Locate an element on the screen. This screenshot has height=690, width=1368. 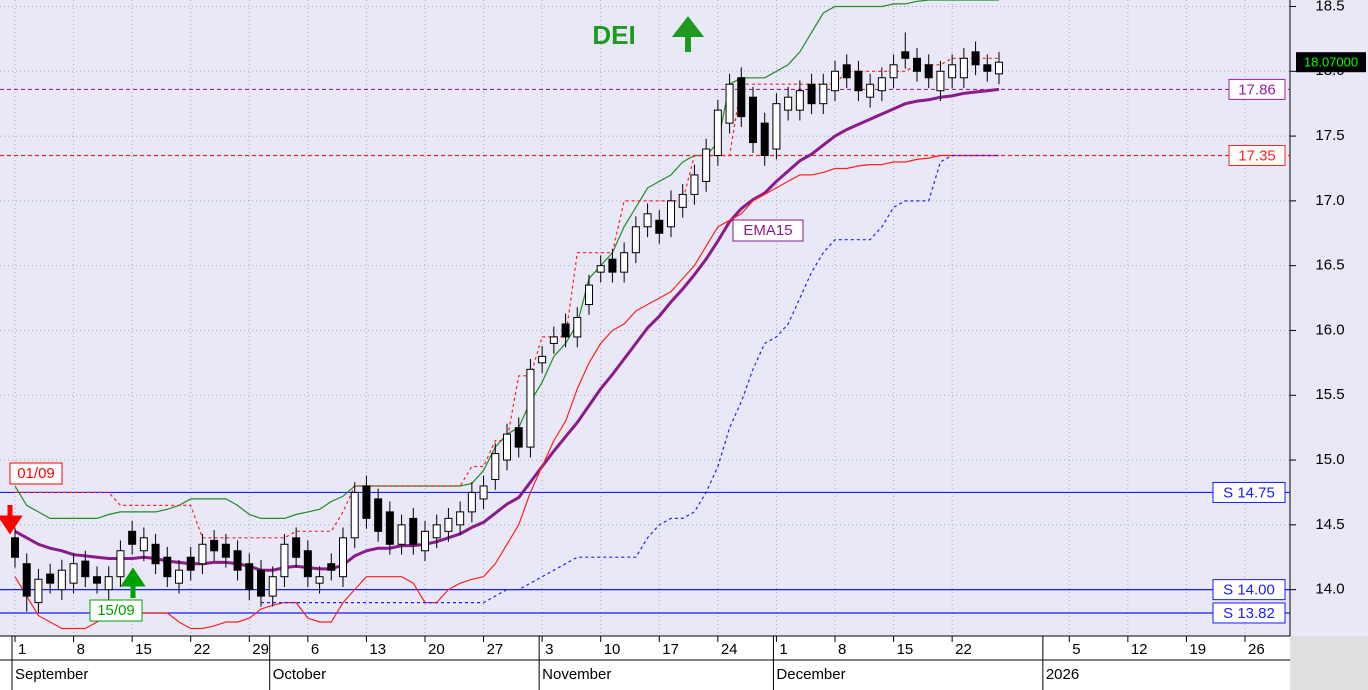
level-label: S 13.82 is located at coordinates (1249, 613).